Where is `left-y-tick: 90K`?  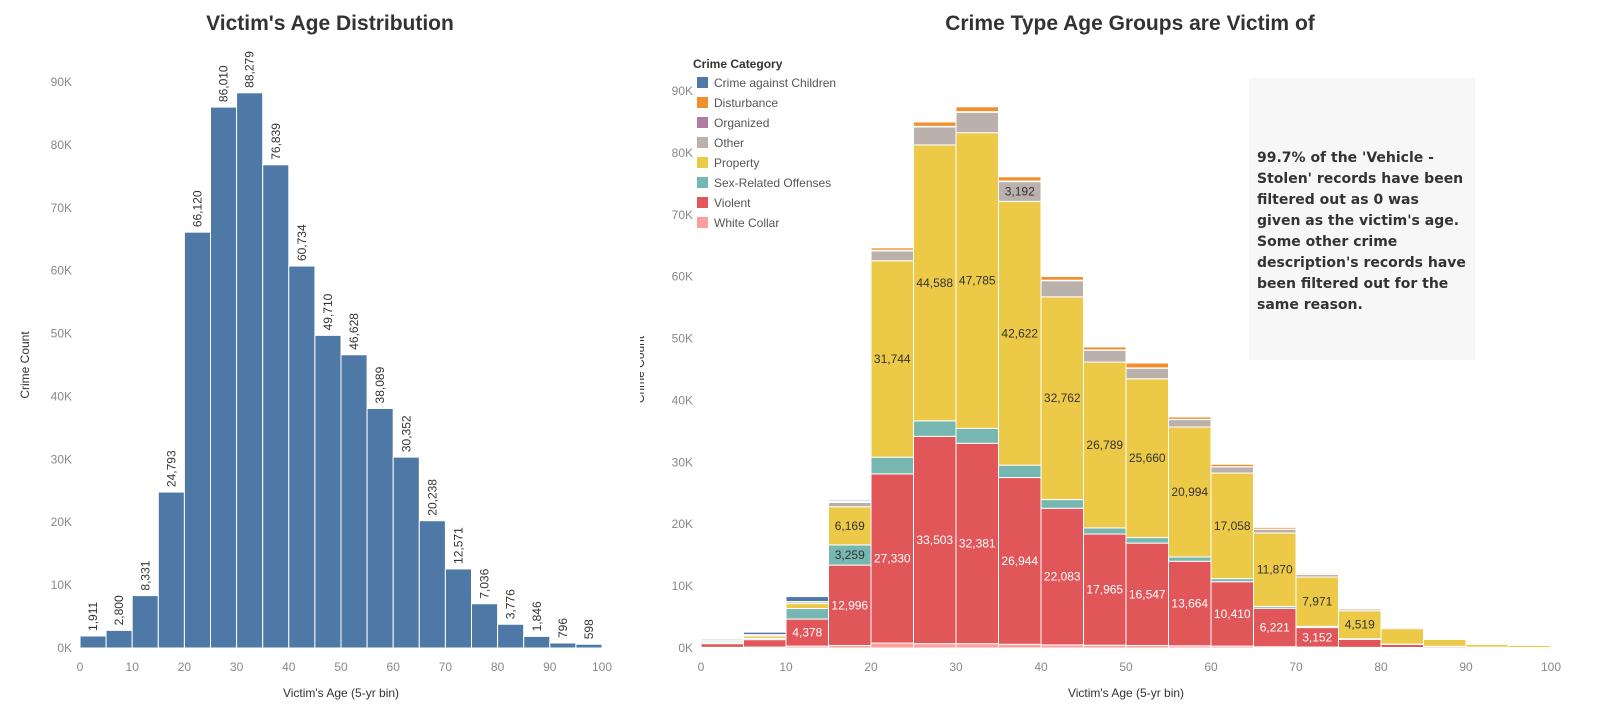 left-y-tick: 90K is located at coordinates (61, 82).